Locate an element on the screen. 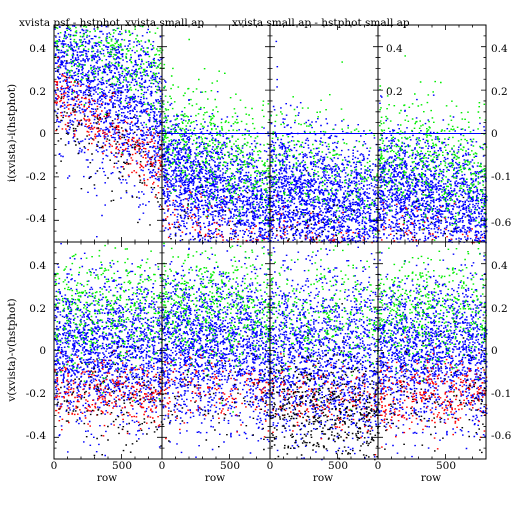 The image size is (512, 512). inner-tick-label: 0.4 is located at coordinates (394, 49).